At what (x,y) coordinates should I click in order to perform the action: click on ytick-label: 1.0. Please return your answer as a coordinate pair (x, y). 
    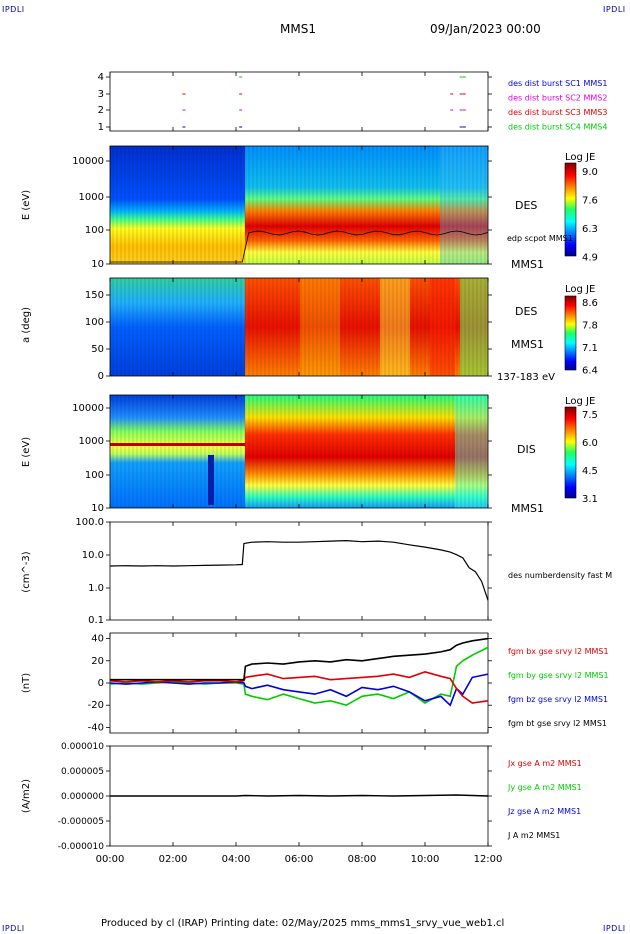
    Looking at the image, I should click on (96, 588).